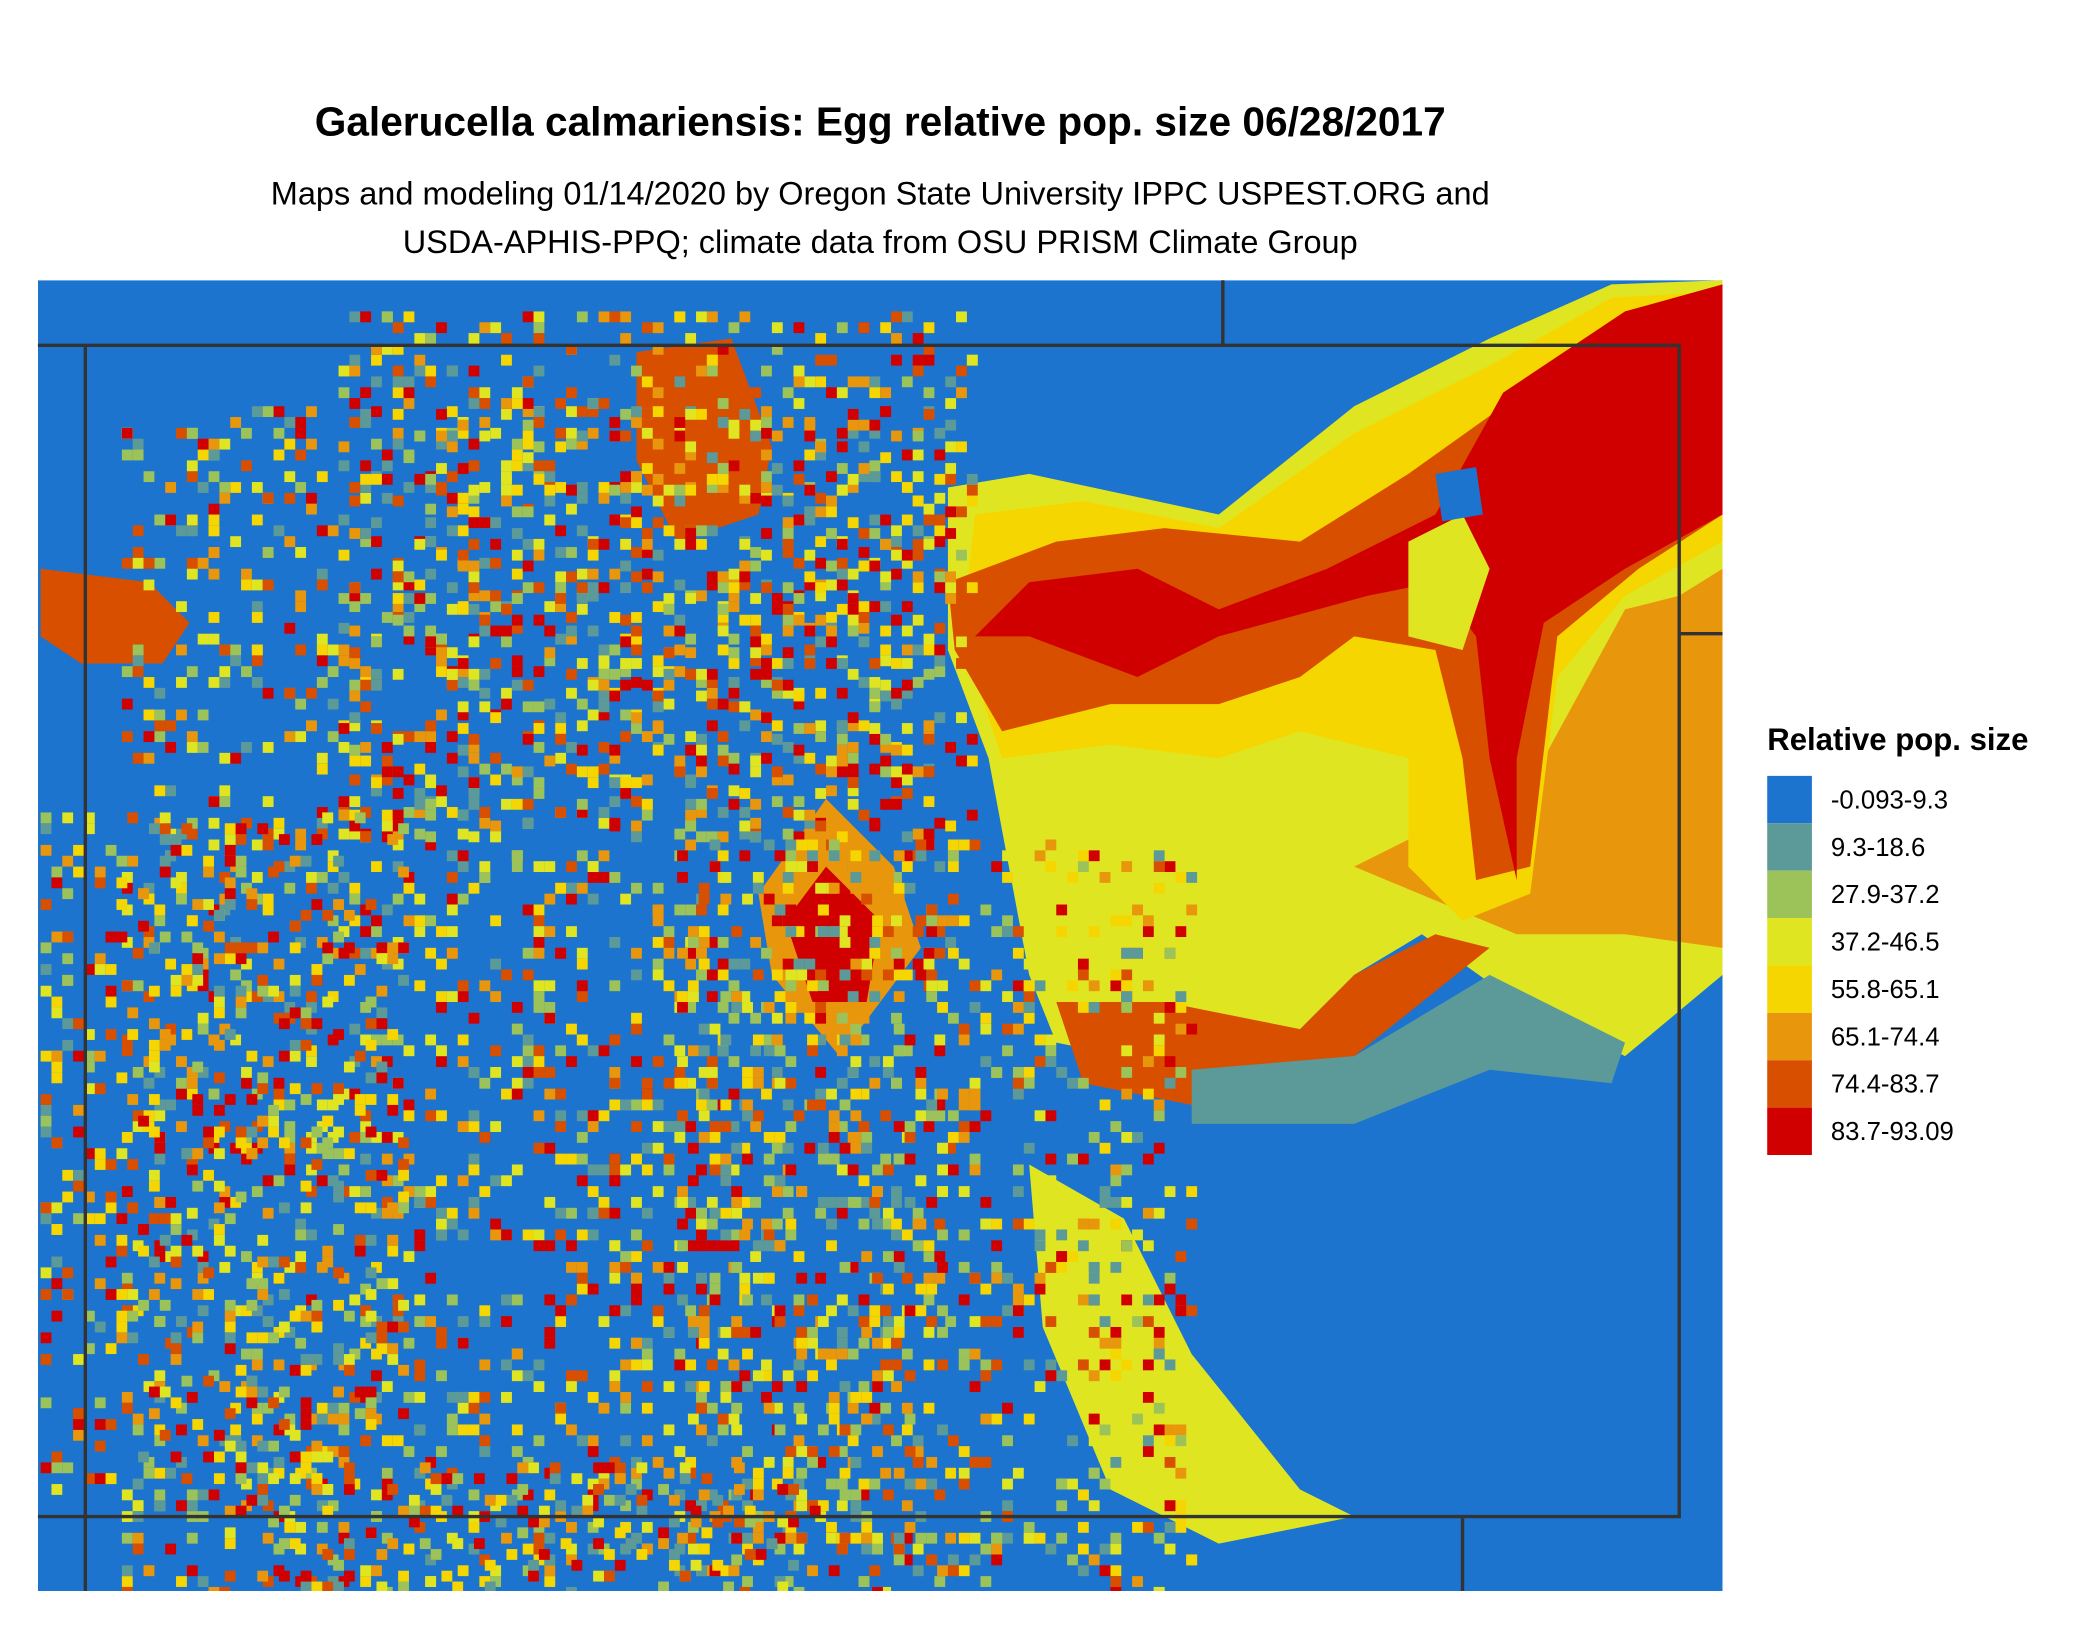  What do you see at coordinates (1885, 895) in the screenshot?
I see `legend-label: 27.9-37.2` at bounding box center [1885, 895].